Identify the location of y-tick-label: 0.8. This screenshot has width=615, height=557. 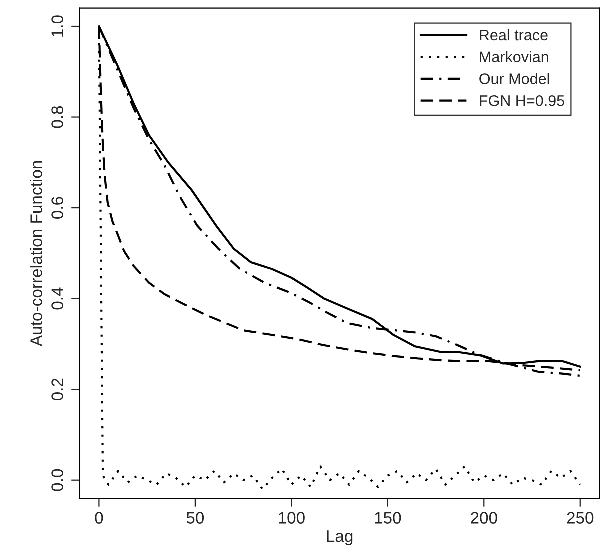
(58, 117).